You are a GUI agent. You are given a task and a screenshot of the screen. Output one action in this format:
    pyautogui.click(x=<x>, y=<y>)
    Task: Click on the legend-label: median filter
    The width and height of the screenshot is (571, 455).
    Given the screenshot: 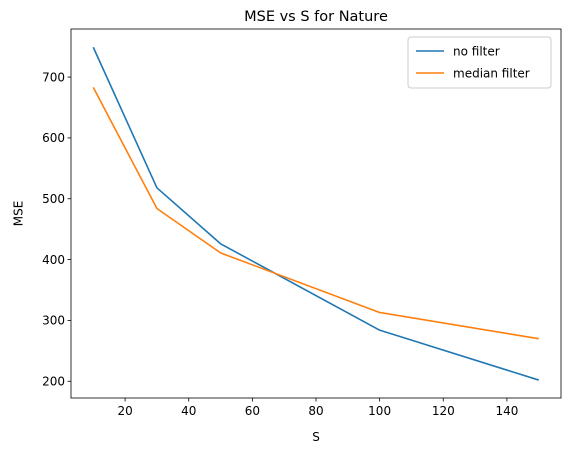 What is the action you would take?
    pyautogui.click(x=491, y=73)
    